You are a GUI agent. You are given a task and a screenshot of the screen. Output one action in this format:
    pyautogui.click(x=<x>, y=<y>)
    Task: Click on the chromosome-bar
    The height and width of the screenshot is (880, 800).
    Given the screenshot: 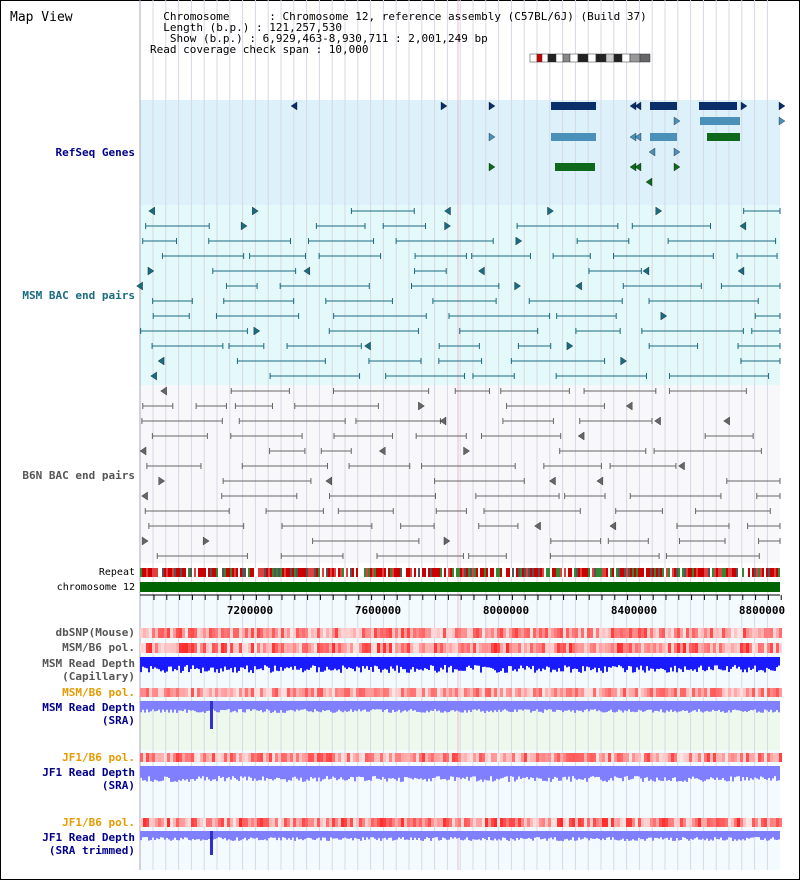 What is the action you would take?
    pyautogui.click(x=460, y=587)
    